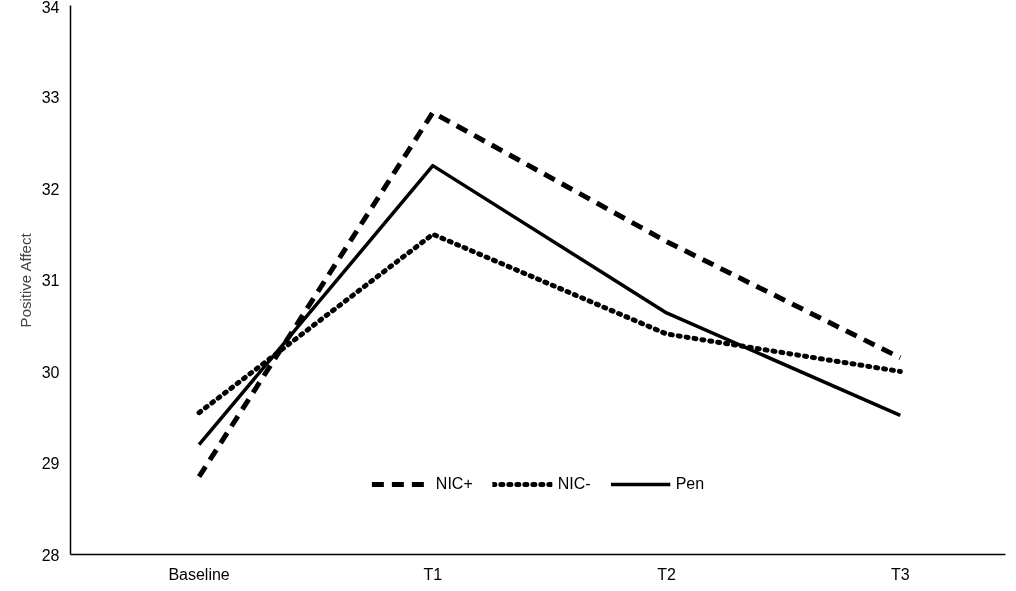  Describe the element at coordinates (574, 484) in the screenshot. I see `legend-label: NIC-` at that location.